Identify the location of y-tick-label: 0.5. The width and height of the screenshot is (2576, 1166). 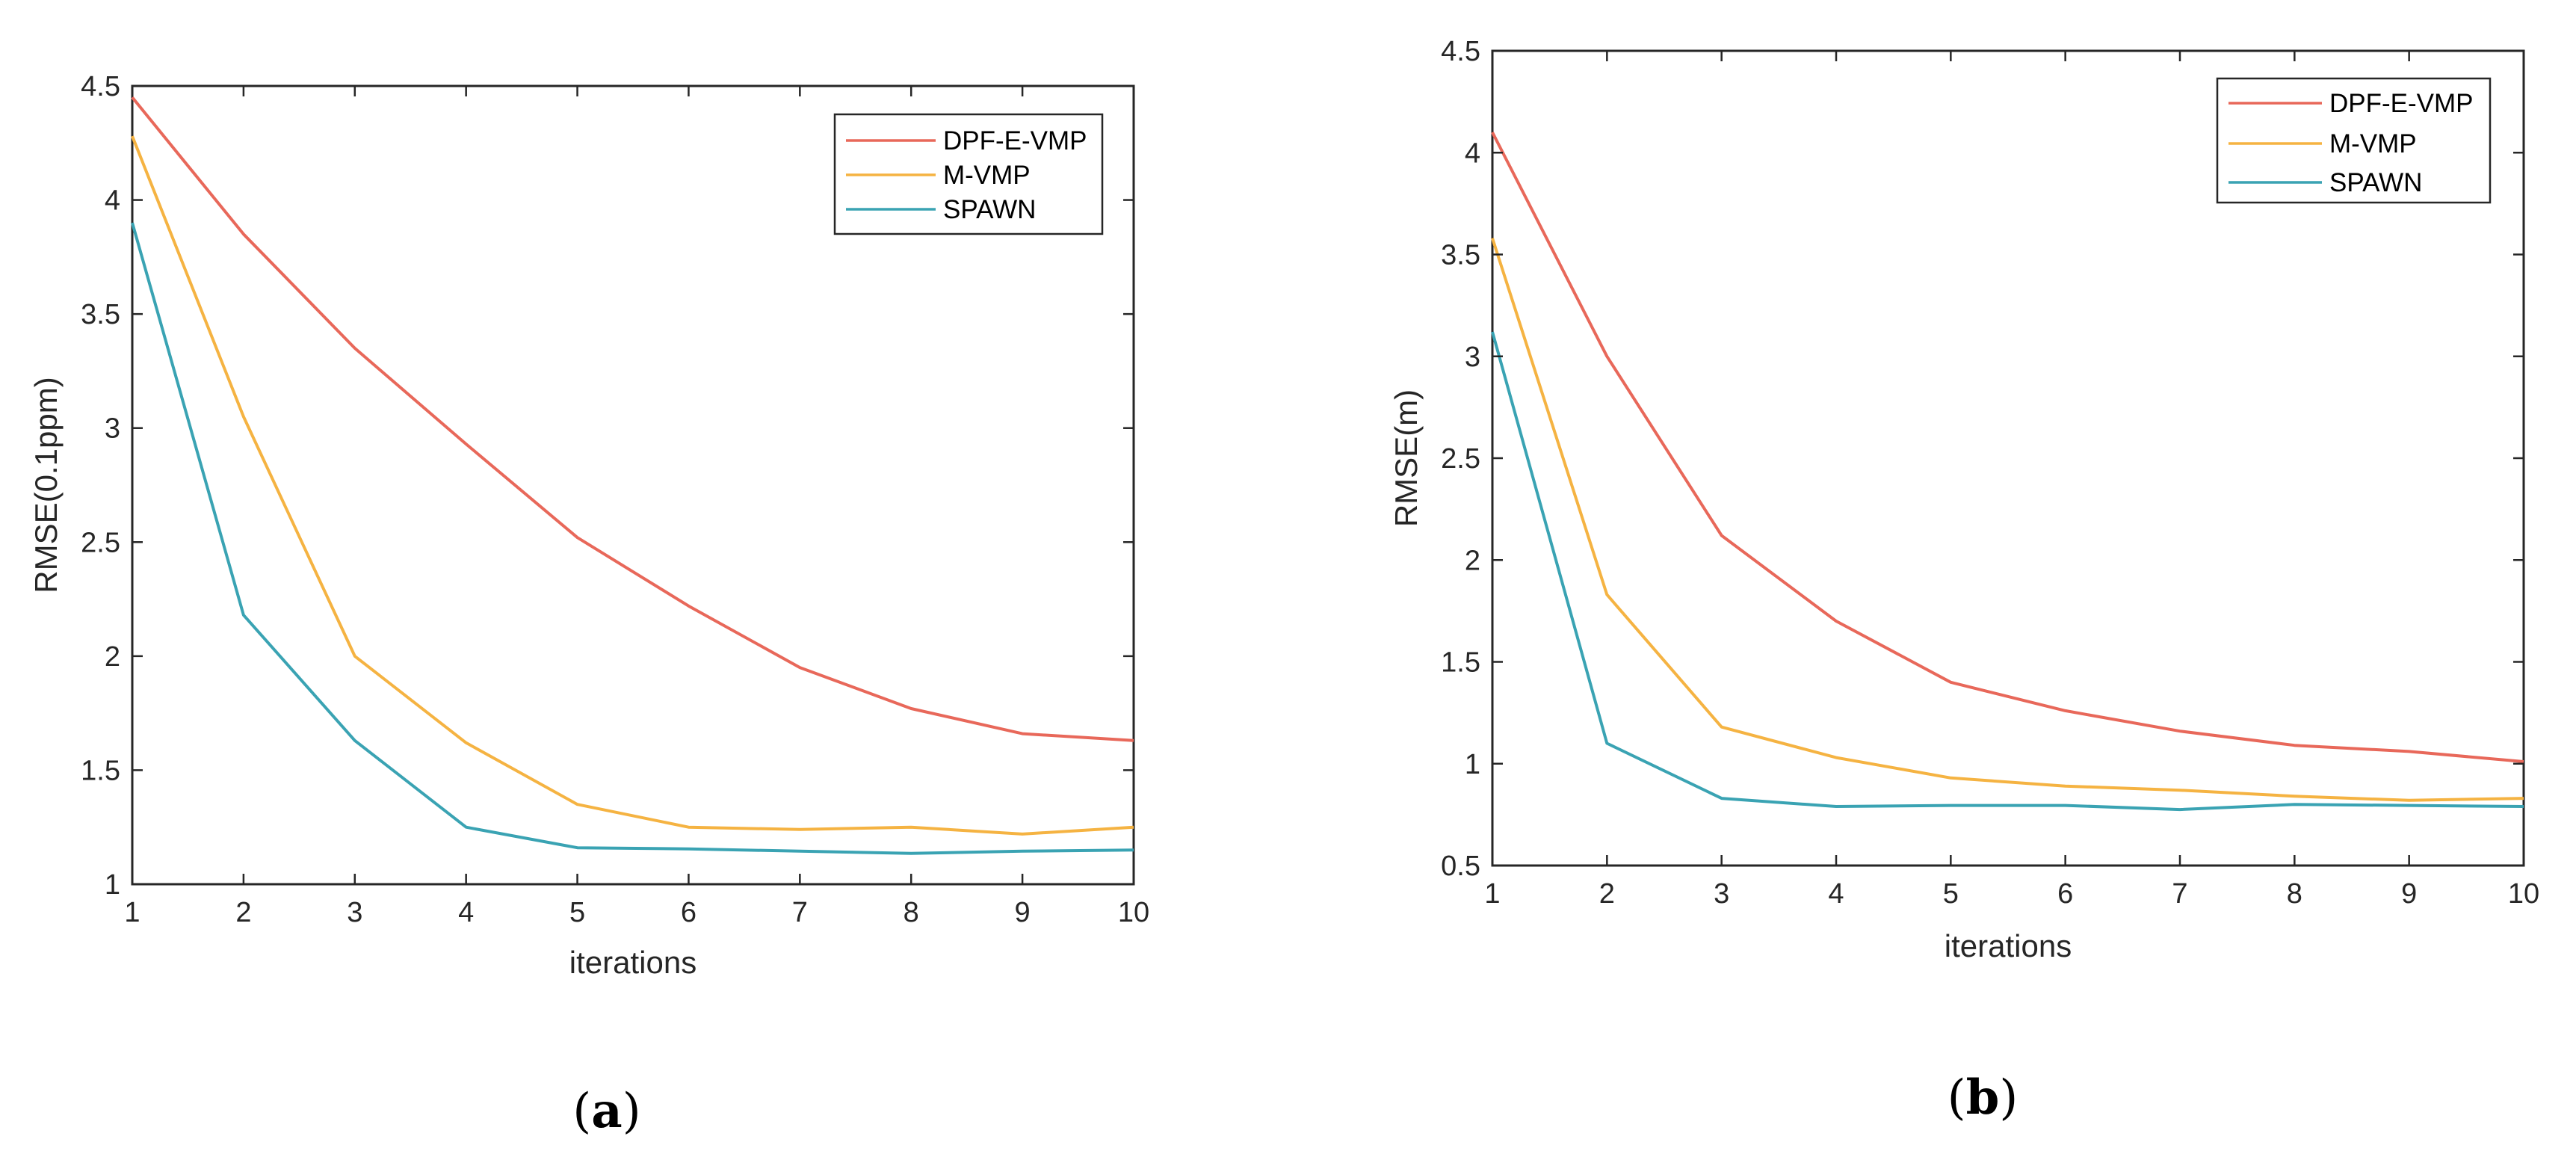
(1460, 866).